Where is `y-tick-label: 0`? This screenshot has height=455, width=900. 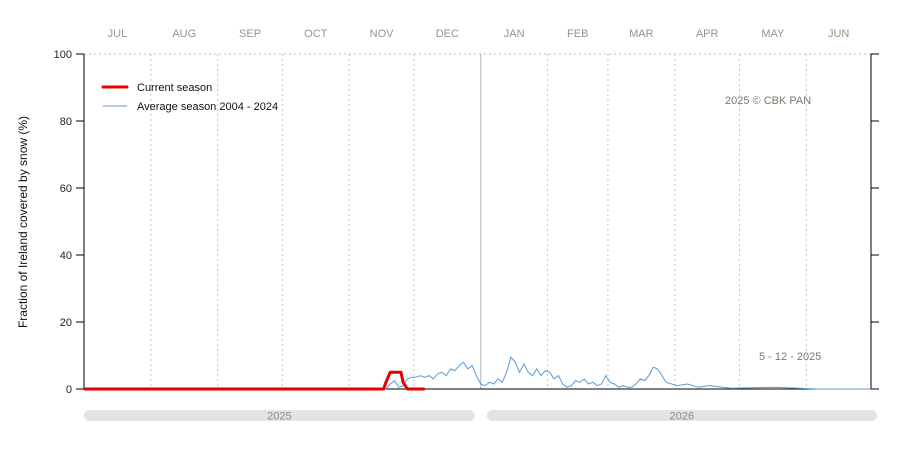 y-tick-label: 0 is located at coordinates (69, 390).